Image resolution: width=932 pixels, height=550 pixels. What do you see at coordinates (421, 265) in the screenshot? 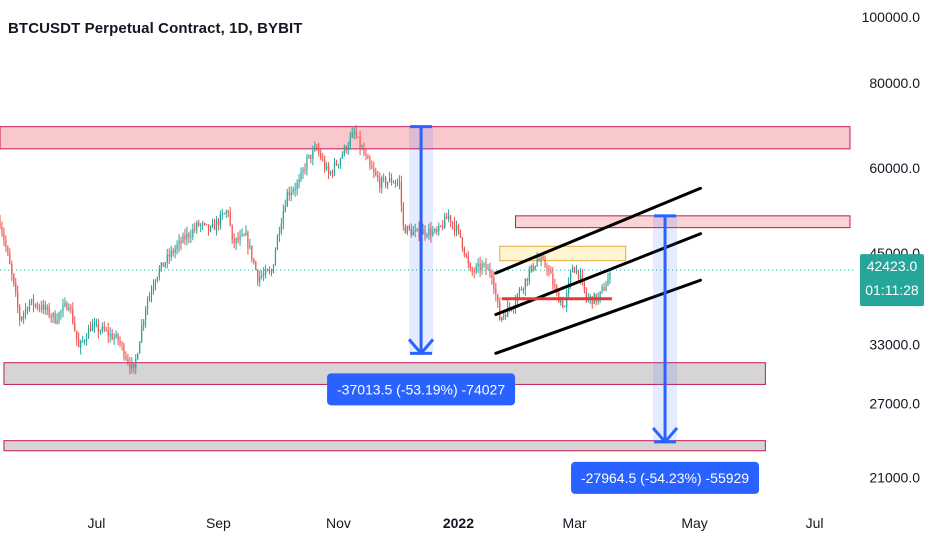
I see `measure-1: -37013.5 (-53.19%) -74027` at bounding box center [421, 265].